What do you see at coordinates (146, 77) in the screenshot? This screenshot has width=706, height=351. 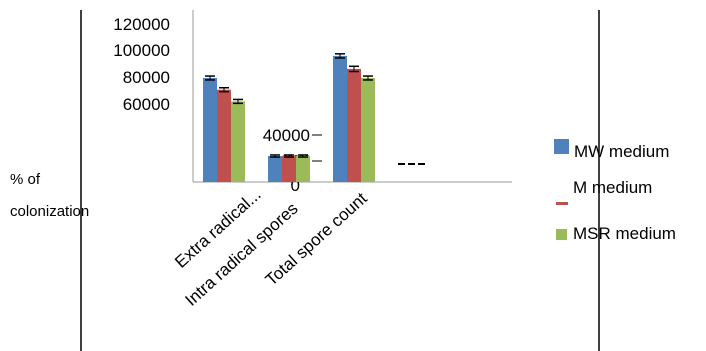 I see `y-tick-label: 80000` at bounding box center [146, 77].